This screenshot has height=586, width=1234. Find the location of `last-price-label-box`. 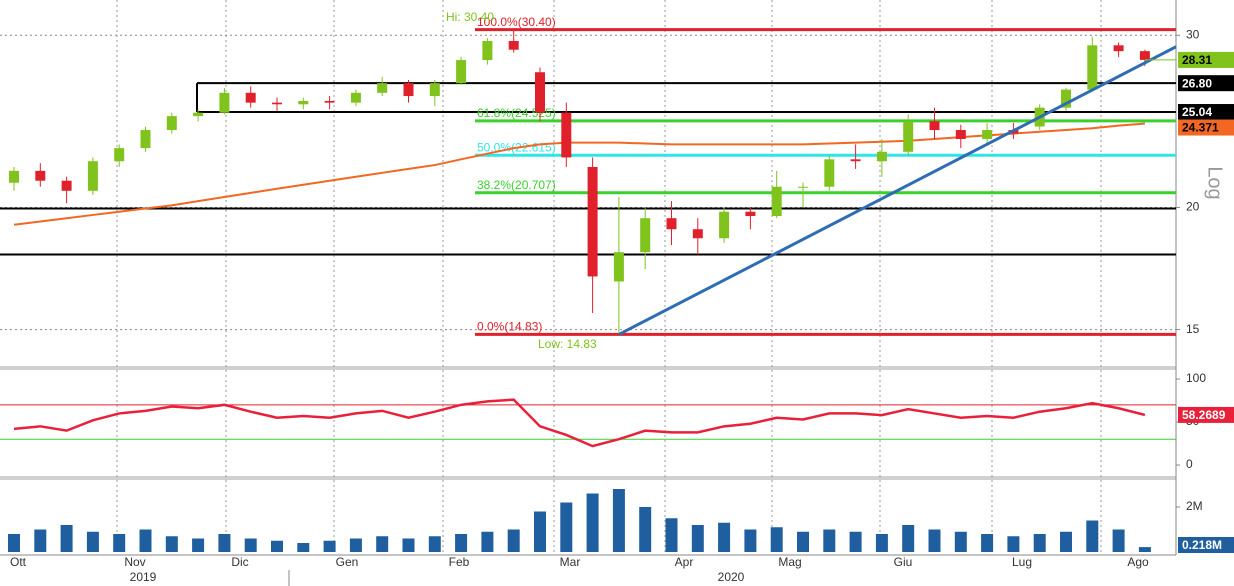

last-price-label-box is located at coordinates (1206, 59).